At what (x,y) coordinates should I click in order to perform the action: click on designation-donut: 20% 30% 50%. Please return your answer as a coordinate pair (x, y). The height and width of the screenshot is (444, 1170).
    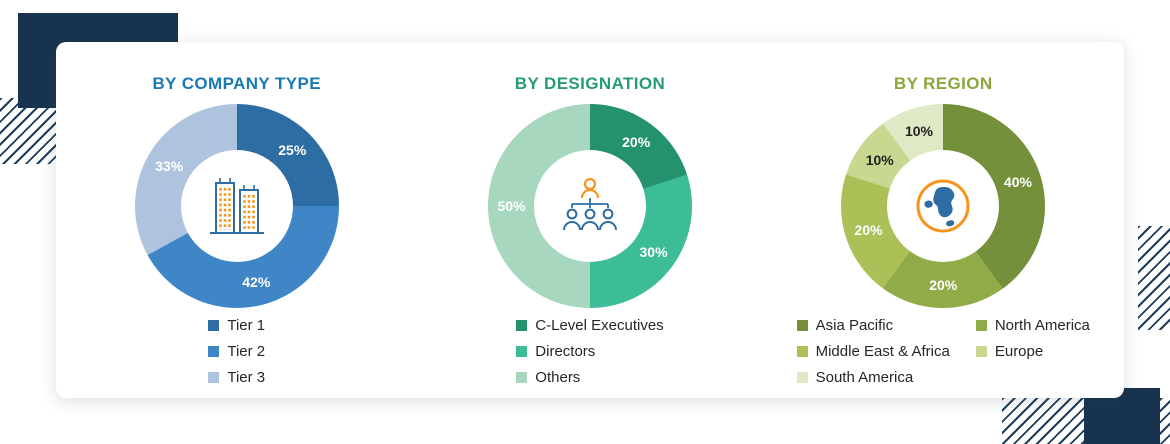
    Looking at the image, I should click on (590, 206).